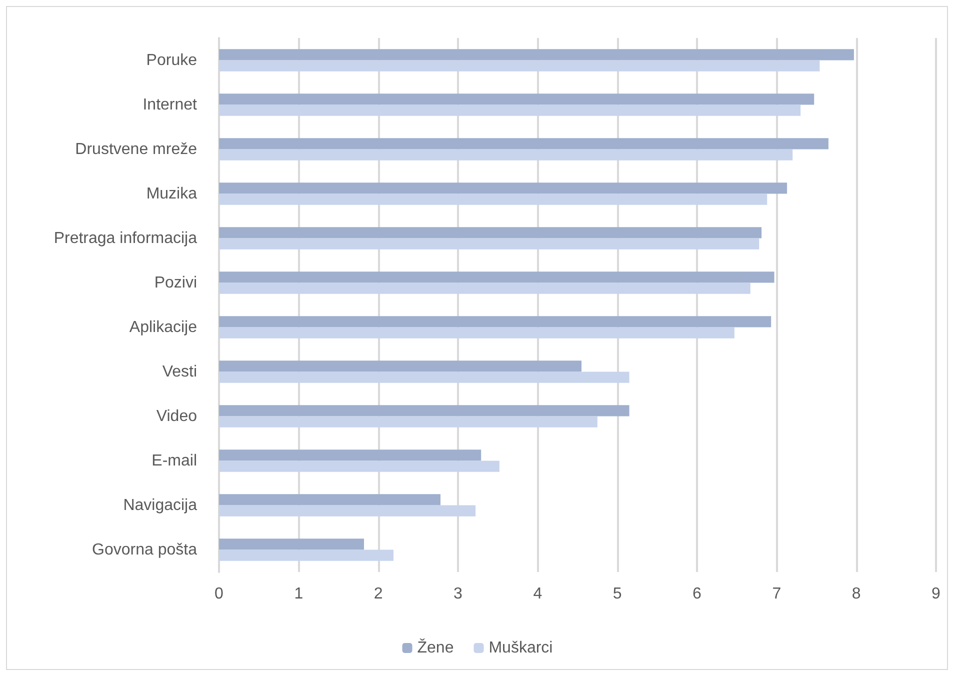 This screenshot has width=955, height=677. Describe the element at coordinates (537, 594) in the screenshot. I see `x-tick-label: 4` at that location.